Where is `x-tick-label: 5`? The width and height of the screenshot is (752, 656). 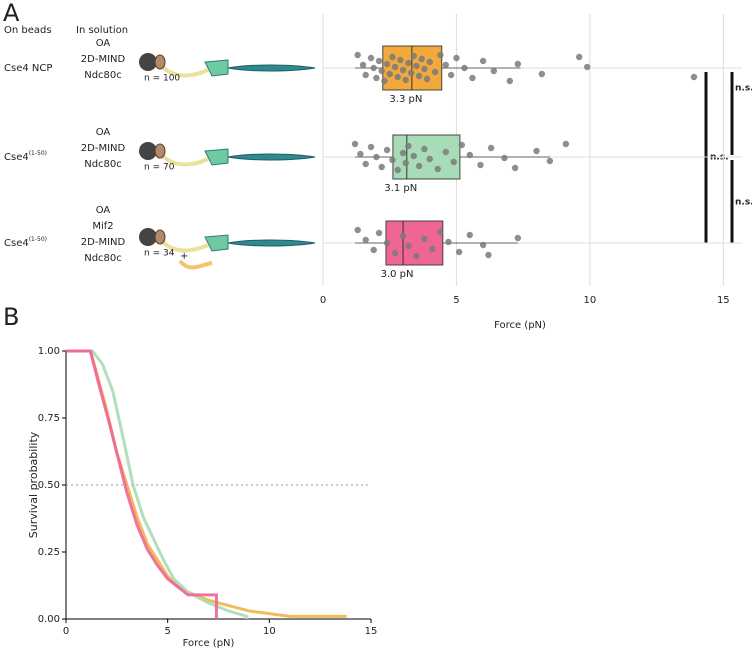 x-tick-label: 5 is located at coordinates (456, 300).